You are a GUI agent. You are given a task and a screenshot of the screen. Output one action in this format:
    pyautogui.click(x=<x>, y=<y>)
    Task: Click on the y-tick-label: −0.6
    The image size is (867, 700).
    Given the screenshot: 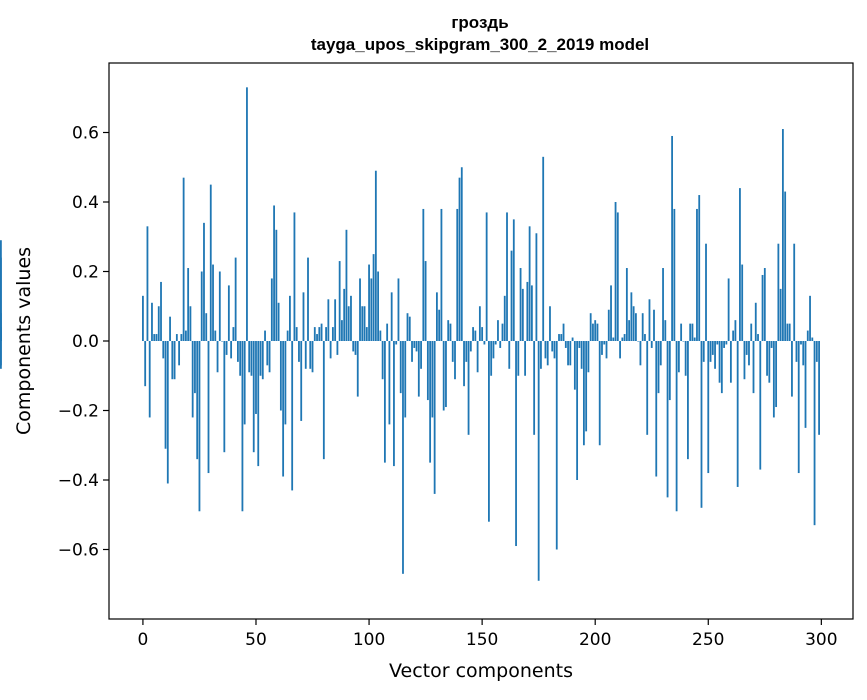 What is the action you would take?
    pyautogui.click(x=78, y=551)
    